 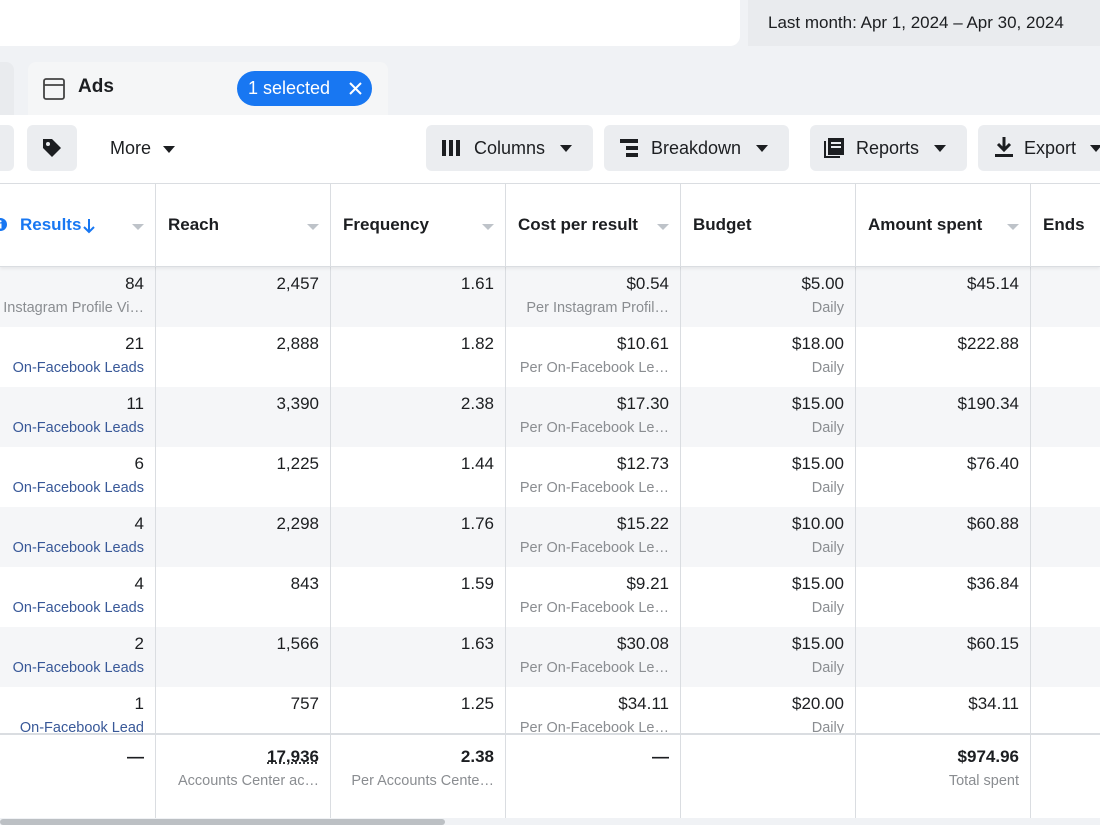 What do you see at coordinates (208, 88) in the screenshot?
I see `ads-tab: Ads 1 selected` at bounding box center [208, 88].